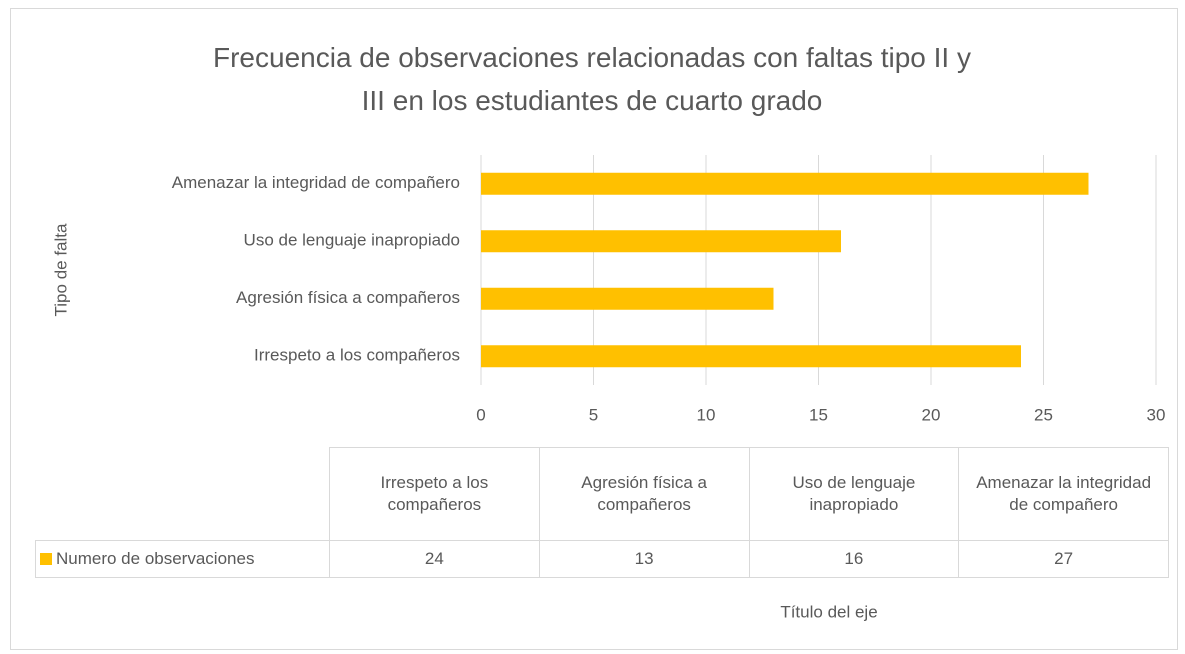 The height and width of the screenshot is (654, 1185). What do you see at coordinates (46, 559) in the screenshot?
I see `legend-swatch` at bounding box center [46, 559].